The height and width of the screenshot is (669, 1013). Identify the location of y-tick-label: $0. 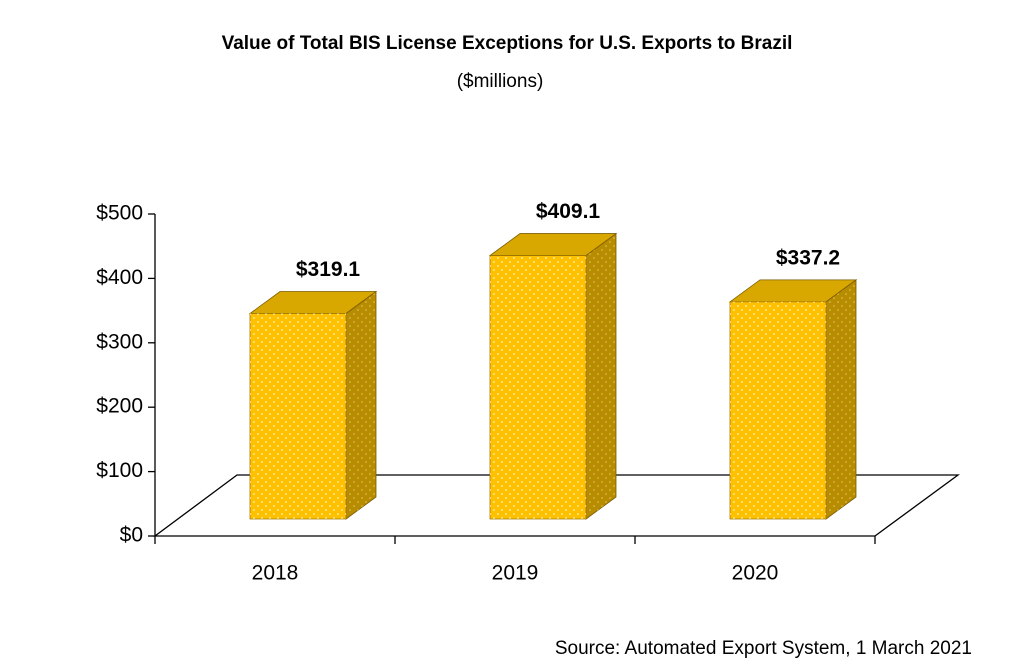
(131, 535).